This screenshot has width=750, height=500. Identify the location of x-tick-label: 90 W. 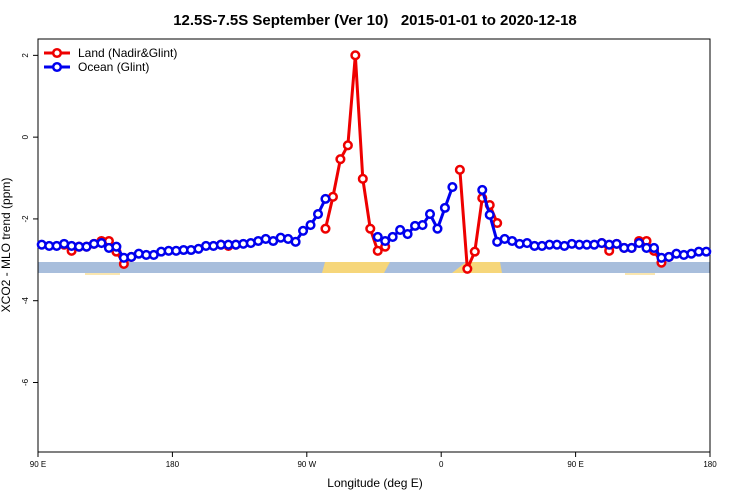
(306, 464).